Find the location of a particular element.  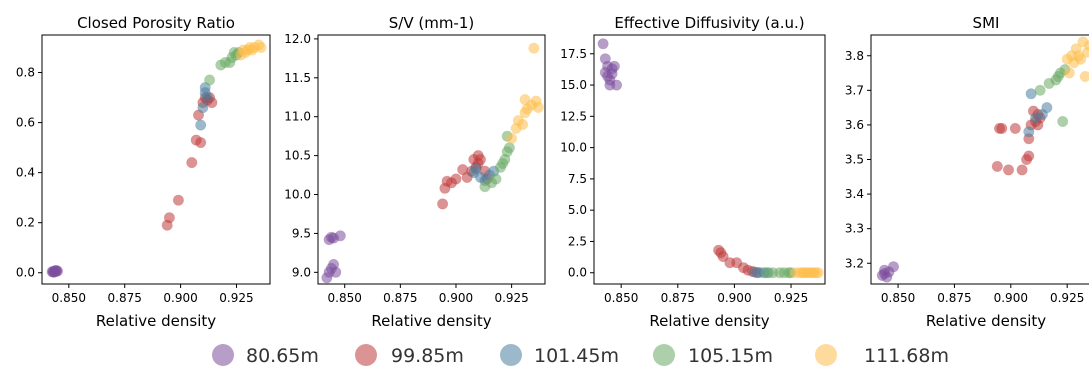

y-tick-label: 3.3 is located at coordinates (854, 229).